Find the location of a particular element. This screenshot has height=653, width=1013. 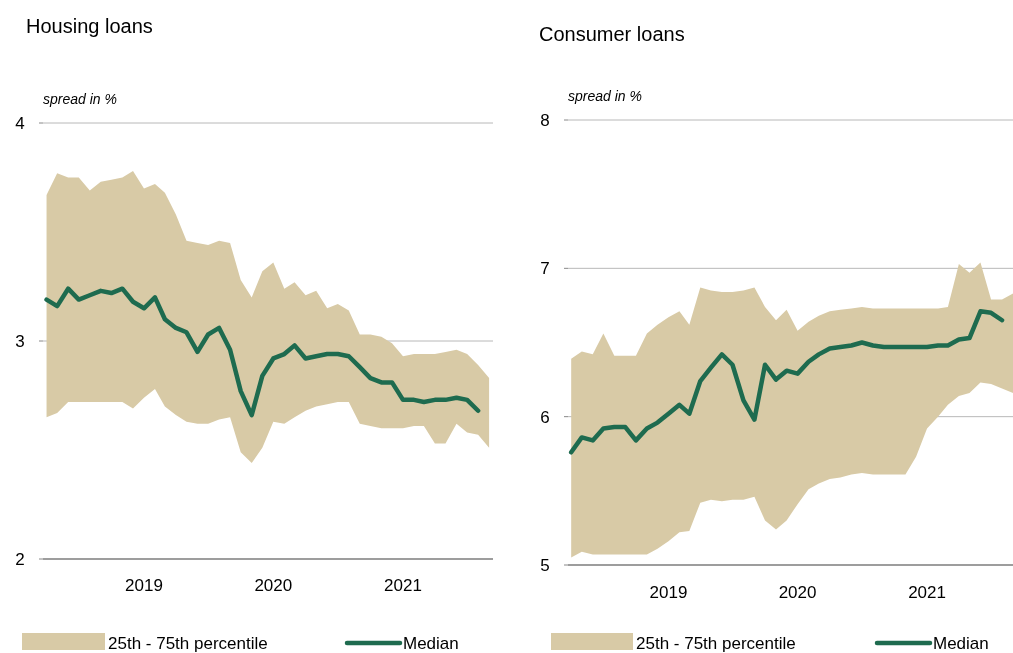

y-tick-label: 4 is located at coordinates (20, 123).